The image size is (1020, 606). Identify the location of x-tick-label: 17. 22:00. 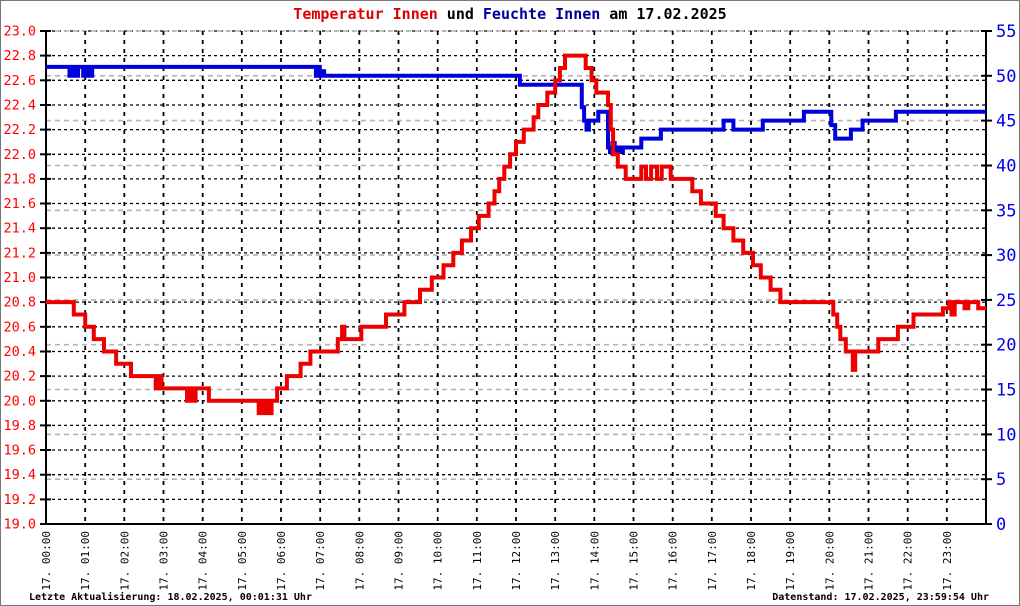
(908, 561).